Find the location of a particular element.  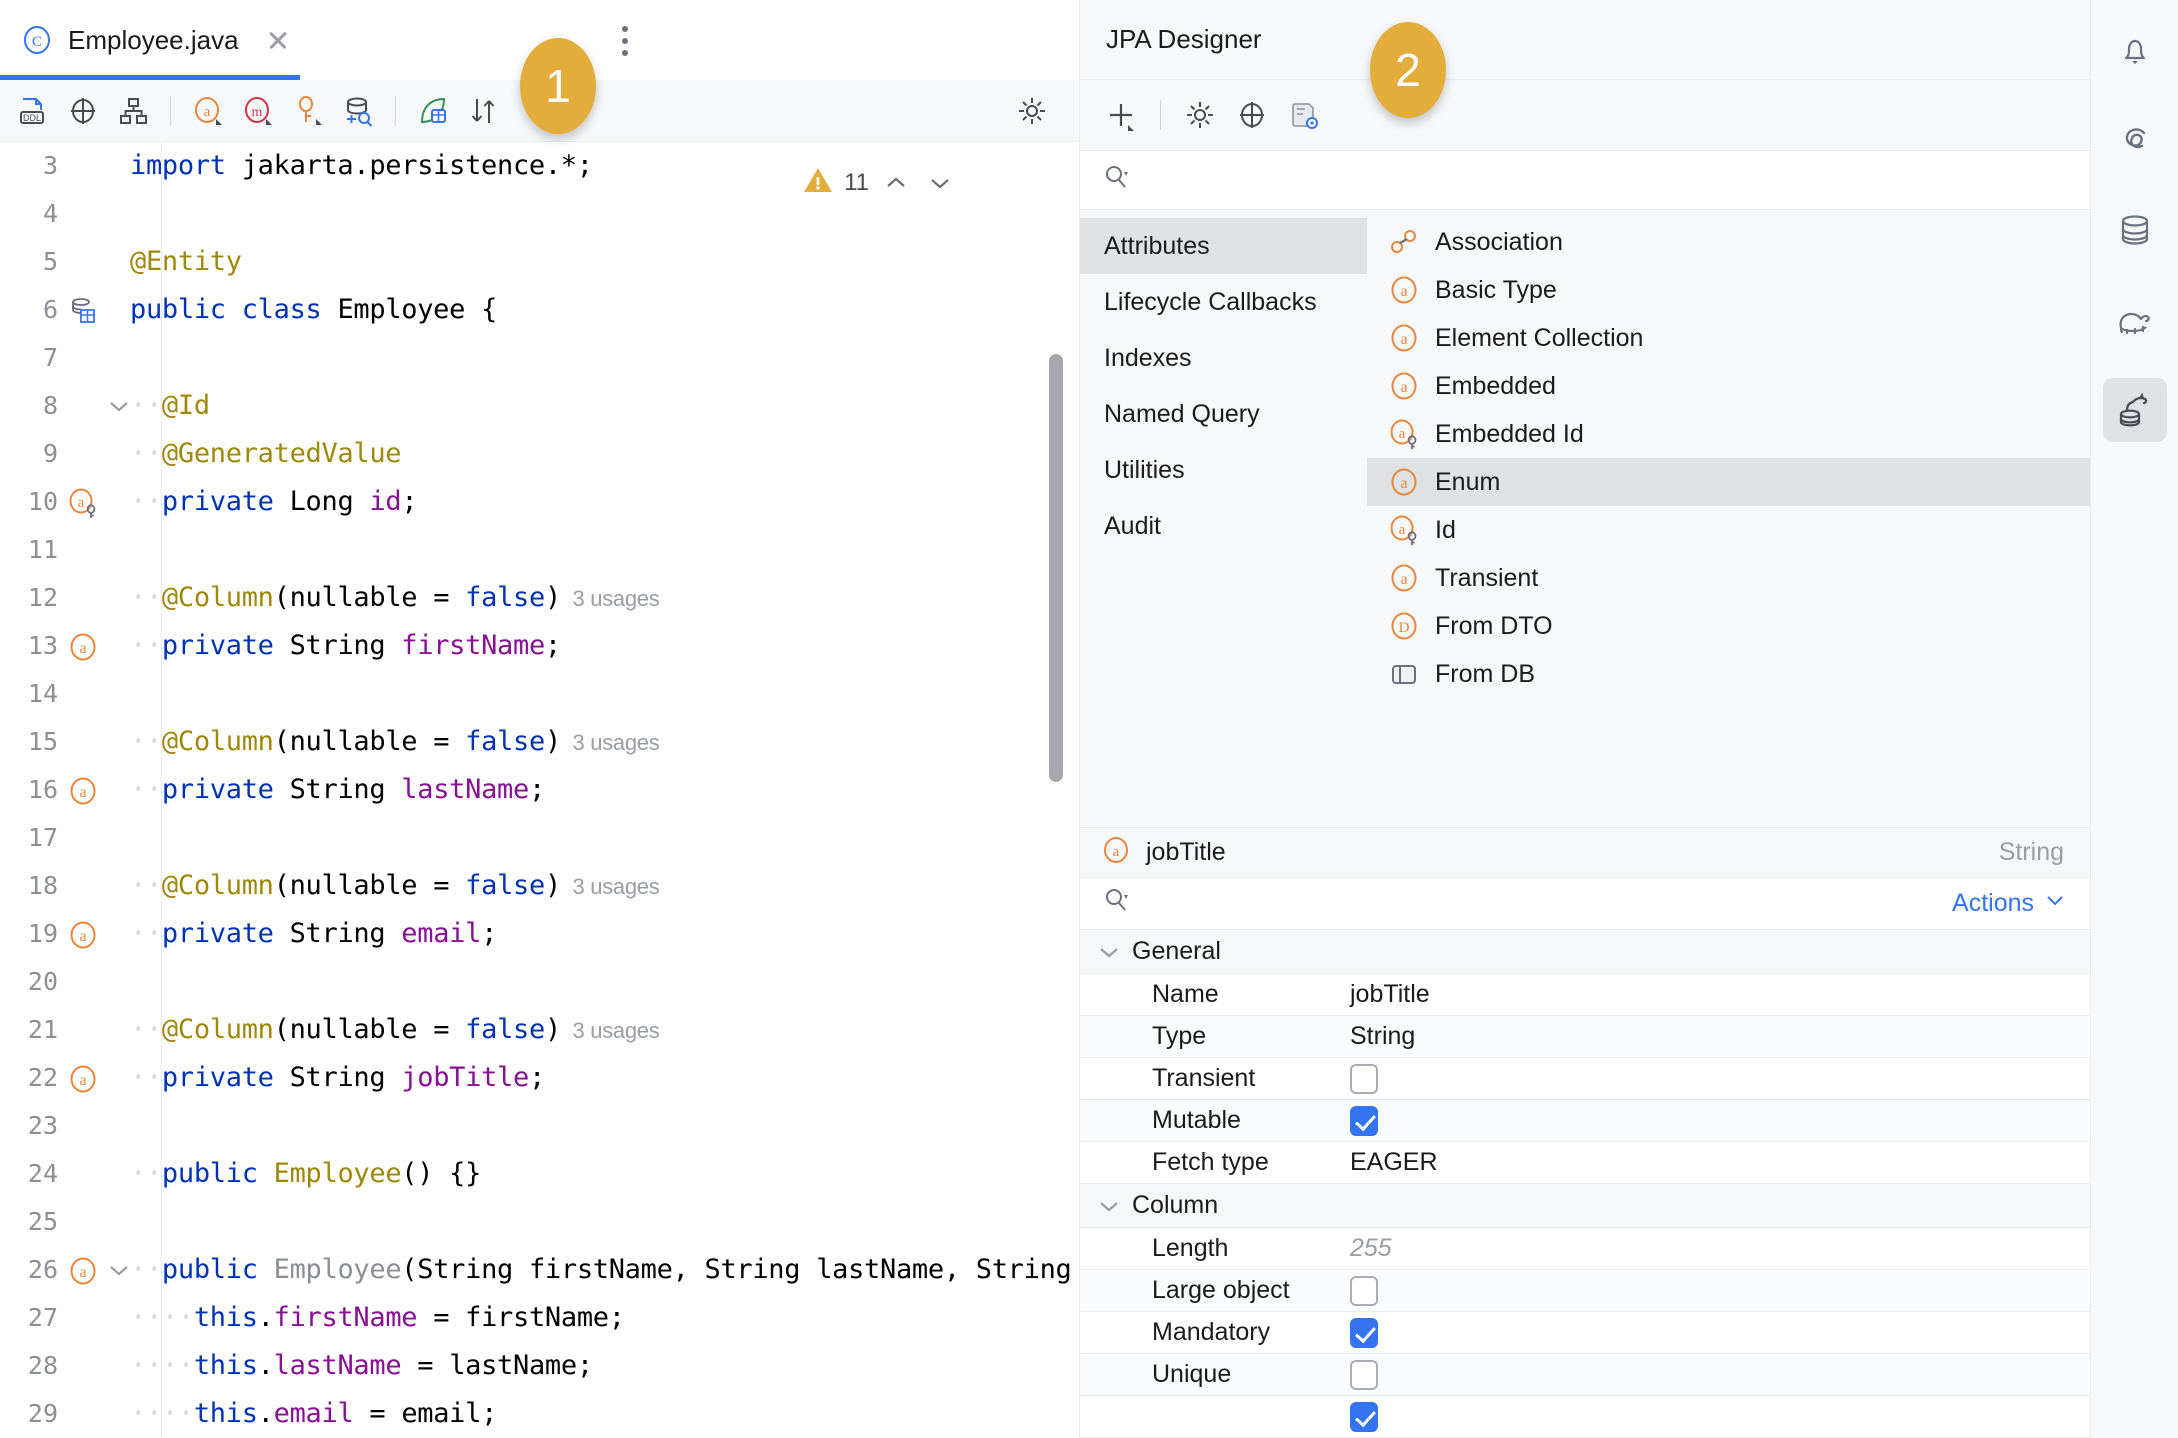

jpa-option-embedded-id: a Embedded Id is located at coordinates (1728, 434).